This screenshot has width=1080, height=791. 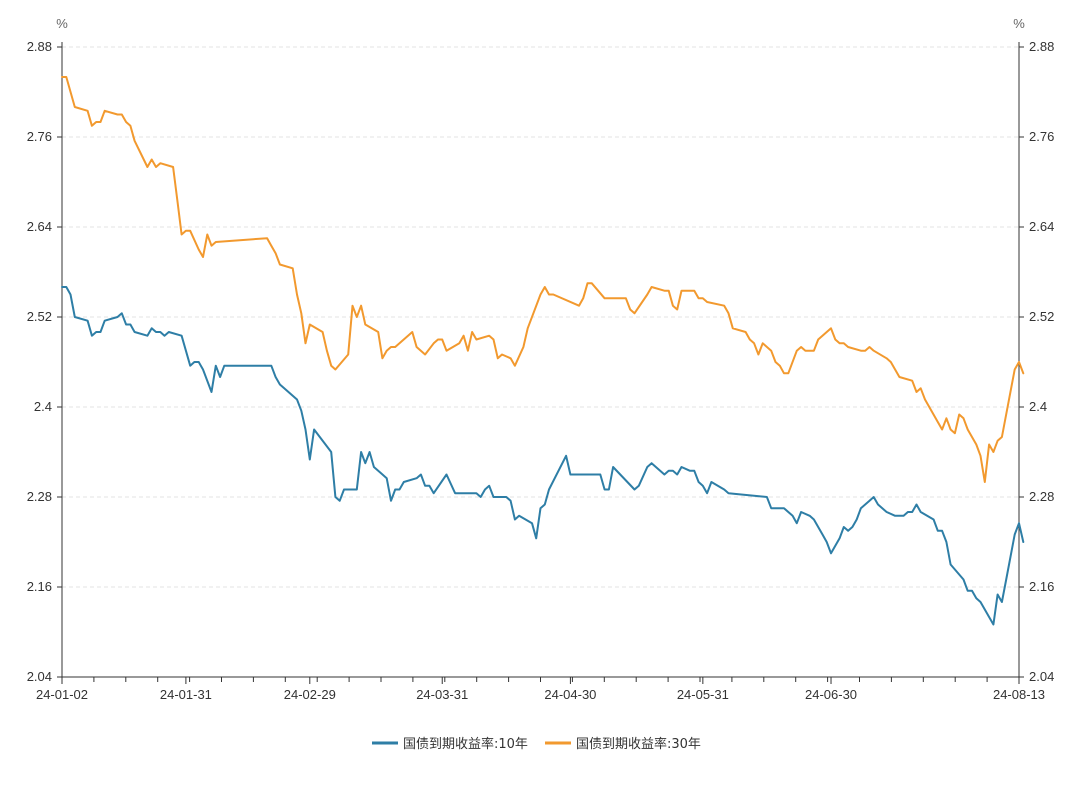 What do you see at coordinates (310, 694) in the screenshot?
I see `x-tick-label: 24-02-29` at bounding box center [310, 694].